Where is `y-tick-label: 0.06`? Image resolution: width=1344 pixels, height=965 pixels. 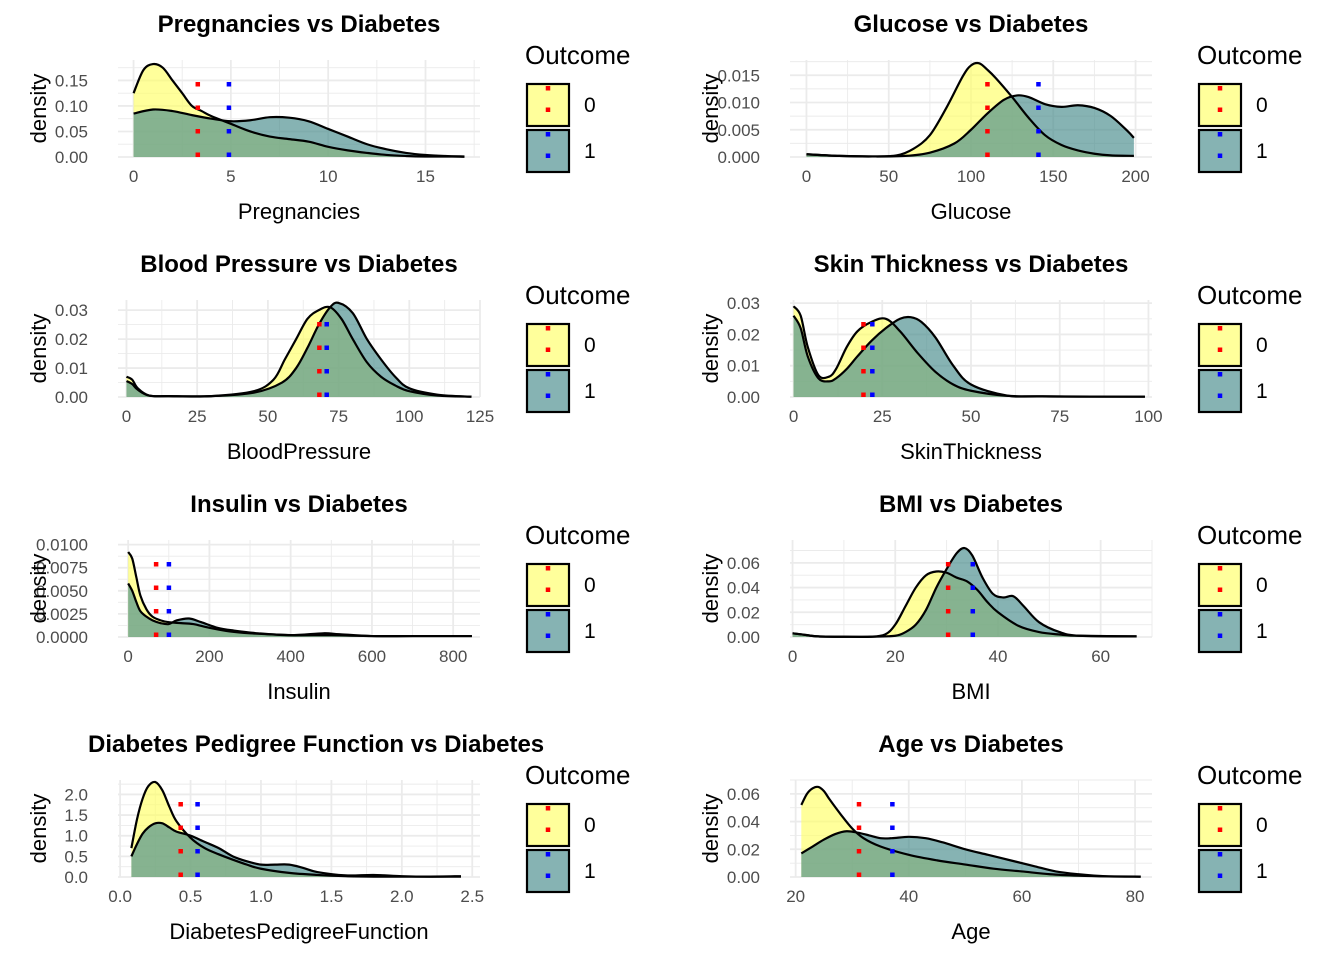
y-tick-label: 0.06 is located at coordinates (743, 794).